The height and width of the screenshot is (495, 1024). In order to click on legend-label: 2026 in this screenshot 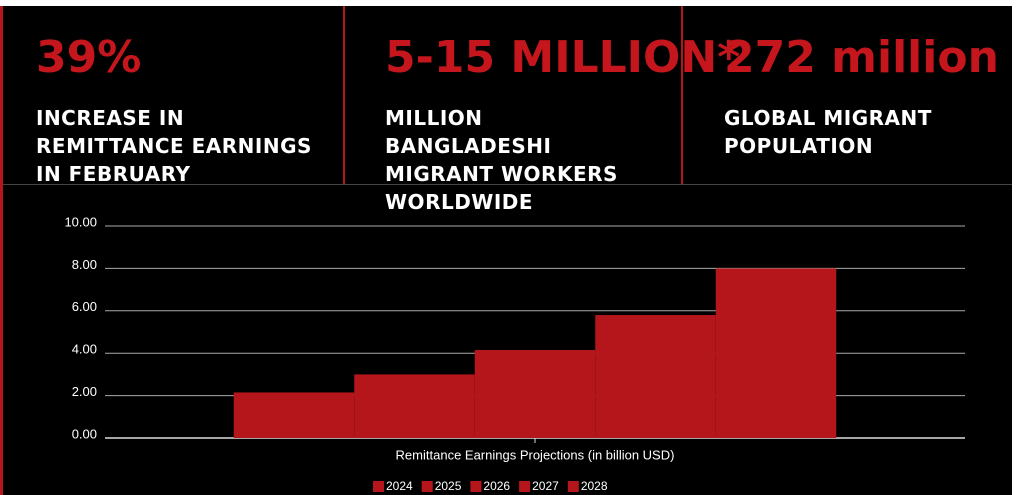, I will do `click(496, 486)`.